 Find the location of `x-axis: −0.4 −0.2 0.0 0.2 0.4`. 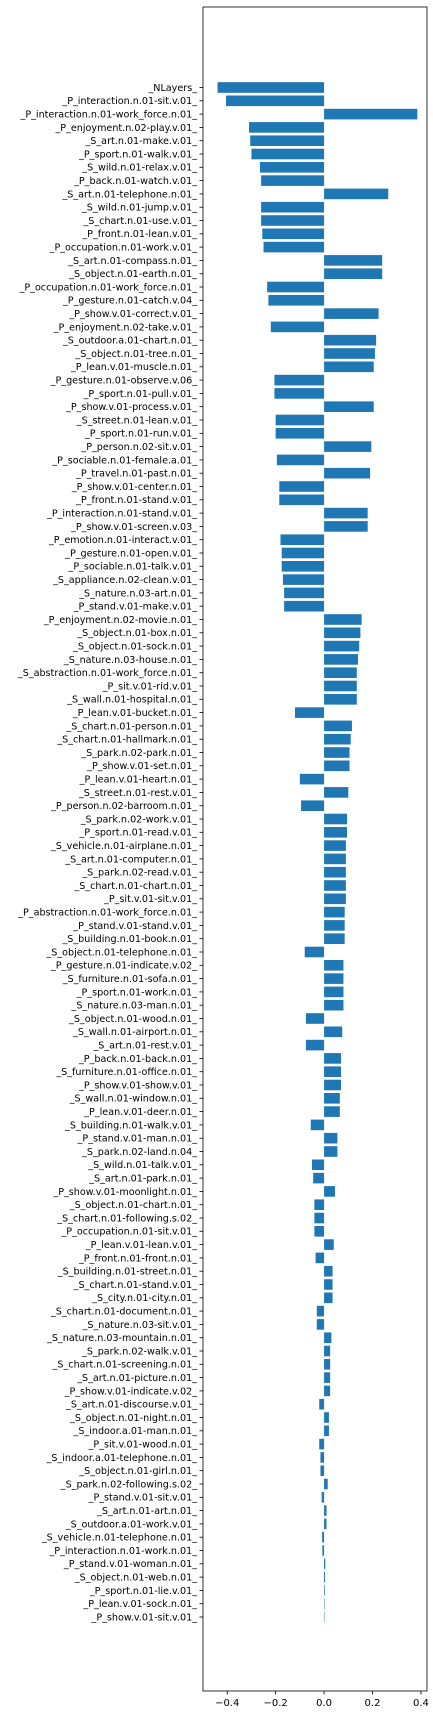

x-axis: −0.4 −0.2 0.0 0.2 0.4 is located at coordinates (322, 1700).